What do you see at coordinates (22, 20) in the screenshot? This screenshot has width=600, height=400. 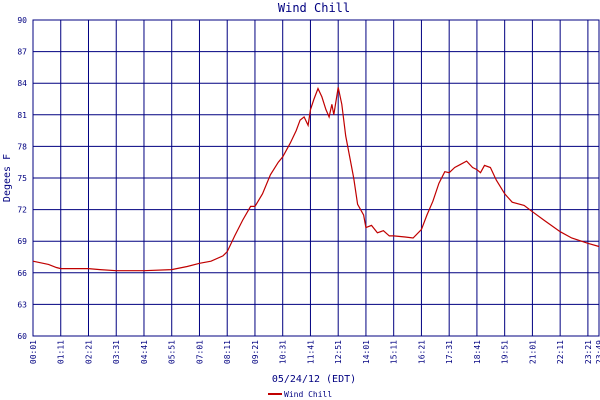 I see `y-tick-label: 90` at bounding box center [22, 20].